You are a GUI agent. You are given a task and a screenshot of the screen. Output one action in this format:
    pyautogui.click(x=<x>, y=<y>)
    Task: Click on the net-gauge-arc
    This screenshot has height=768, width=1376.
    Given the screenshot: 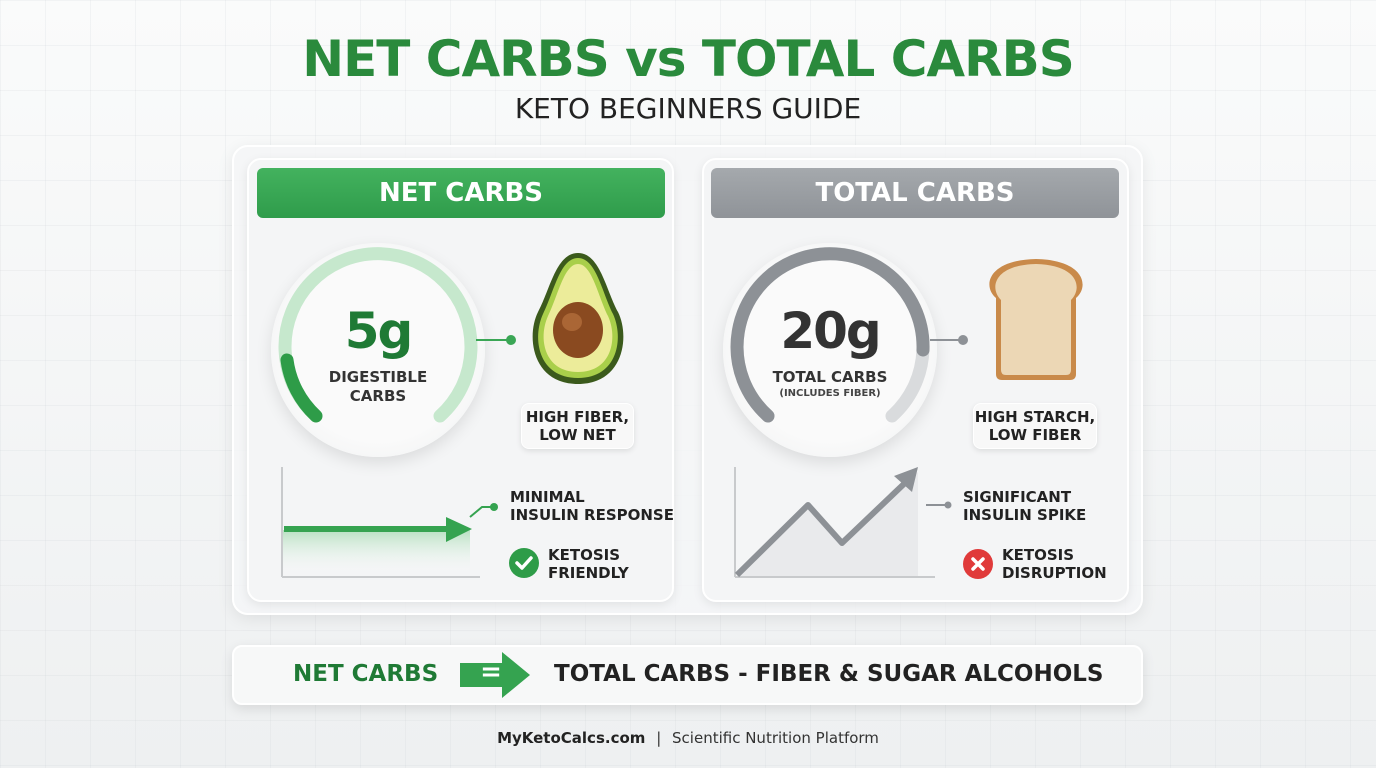 What is the action you would take?
    pyautogui.click(x=378, y=335)
    